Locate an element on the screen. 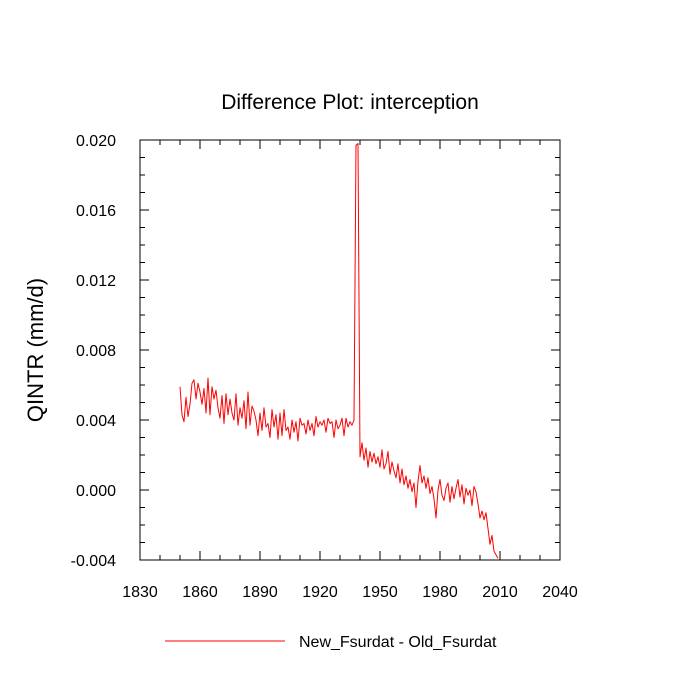 The height and width of the screenshot is (700, 700). x-tick-label: 1890 is located at coordinates (260, 592).